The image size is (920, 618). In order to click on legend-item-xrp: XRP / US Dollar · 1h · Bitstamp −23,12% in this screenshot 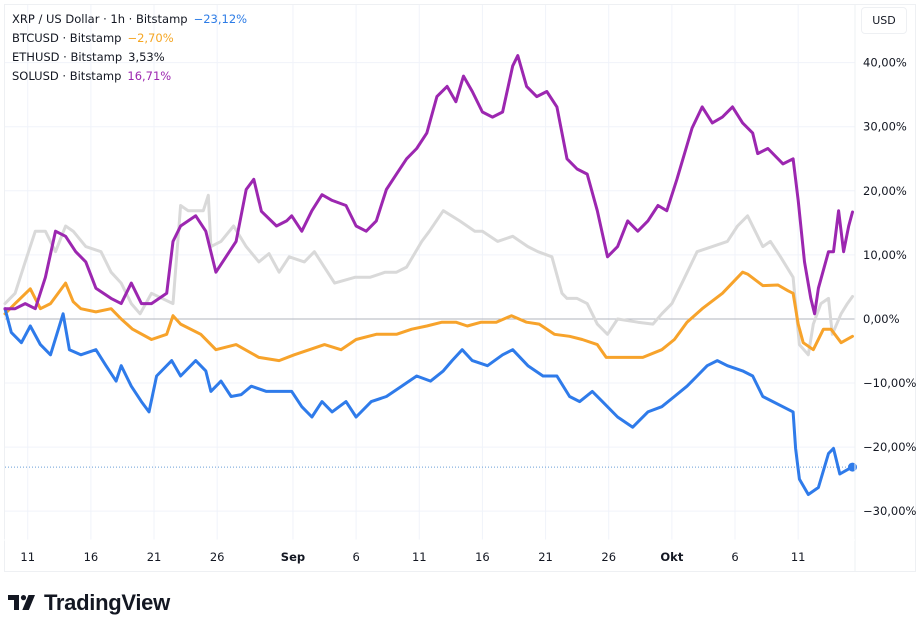, I will do `click(129, 19)`.